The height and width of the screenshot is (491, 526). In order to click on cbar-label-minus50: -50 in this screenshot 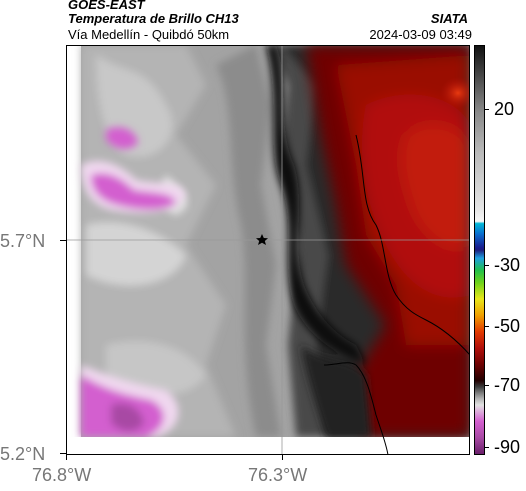, I will do `click(507, 326)`.